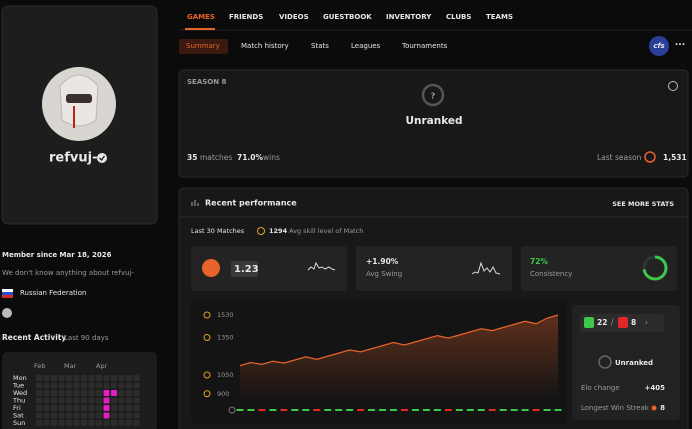  Describe the element at coordinates (433, 95) in the screenshot. I see `rank-icon` at that location.